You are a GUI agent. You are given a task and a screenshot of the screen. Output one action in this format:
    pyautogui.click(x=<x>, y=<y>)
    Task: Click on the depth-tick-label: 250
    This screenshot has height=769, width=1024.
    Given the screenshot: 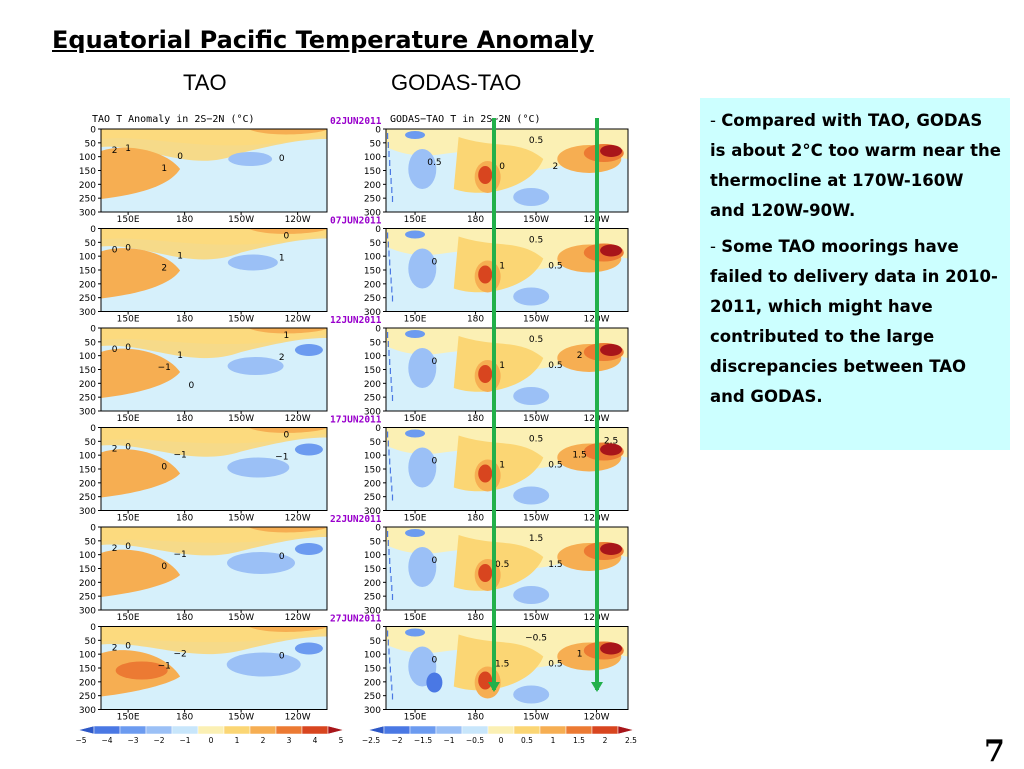 What is the action you would take?
    pyautogui.click(x=87, y=697)
    